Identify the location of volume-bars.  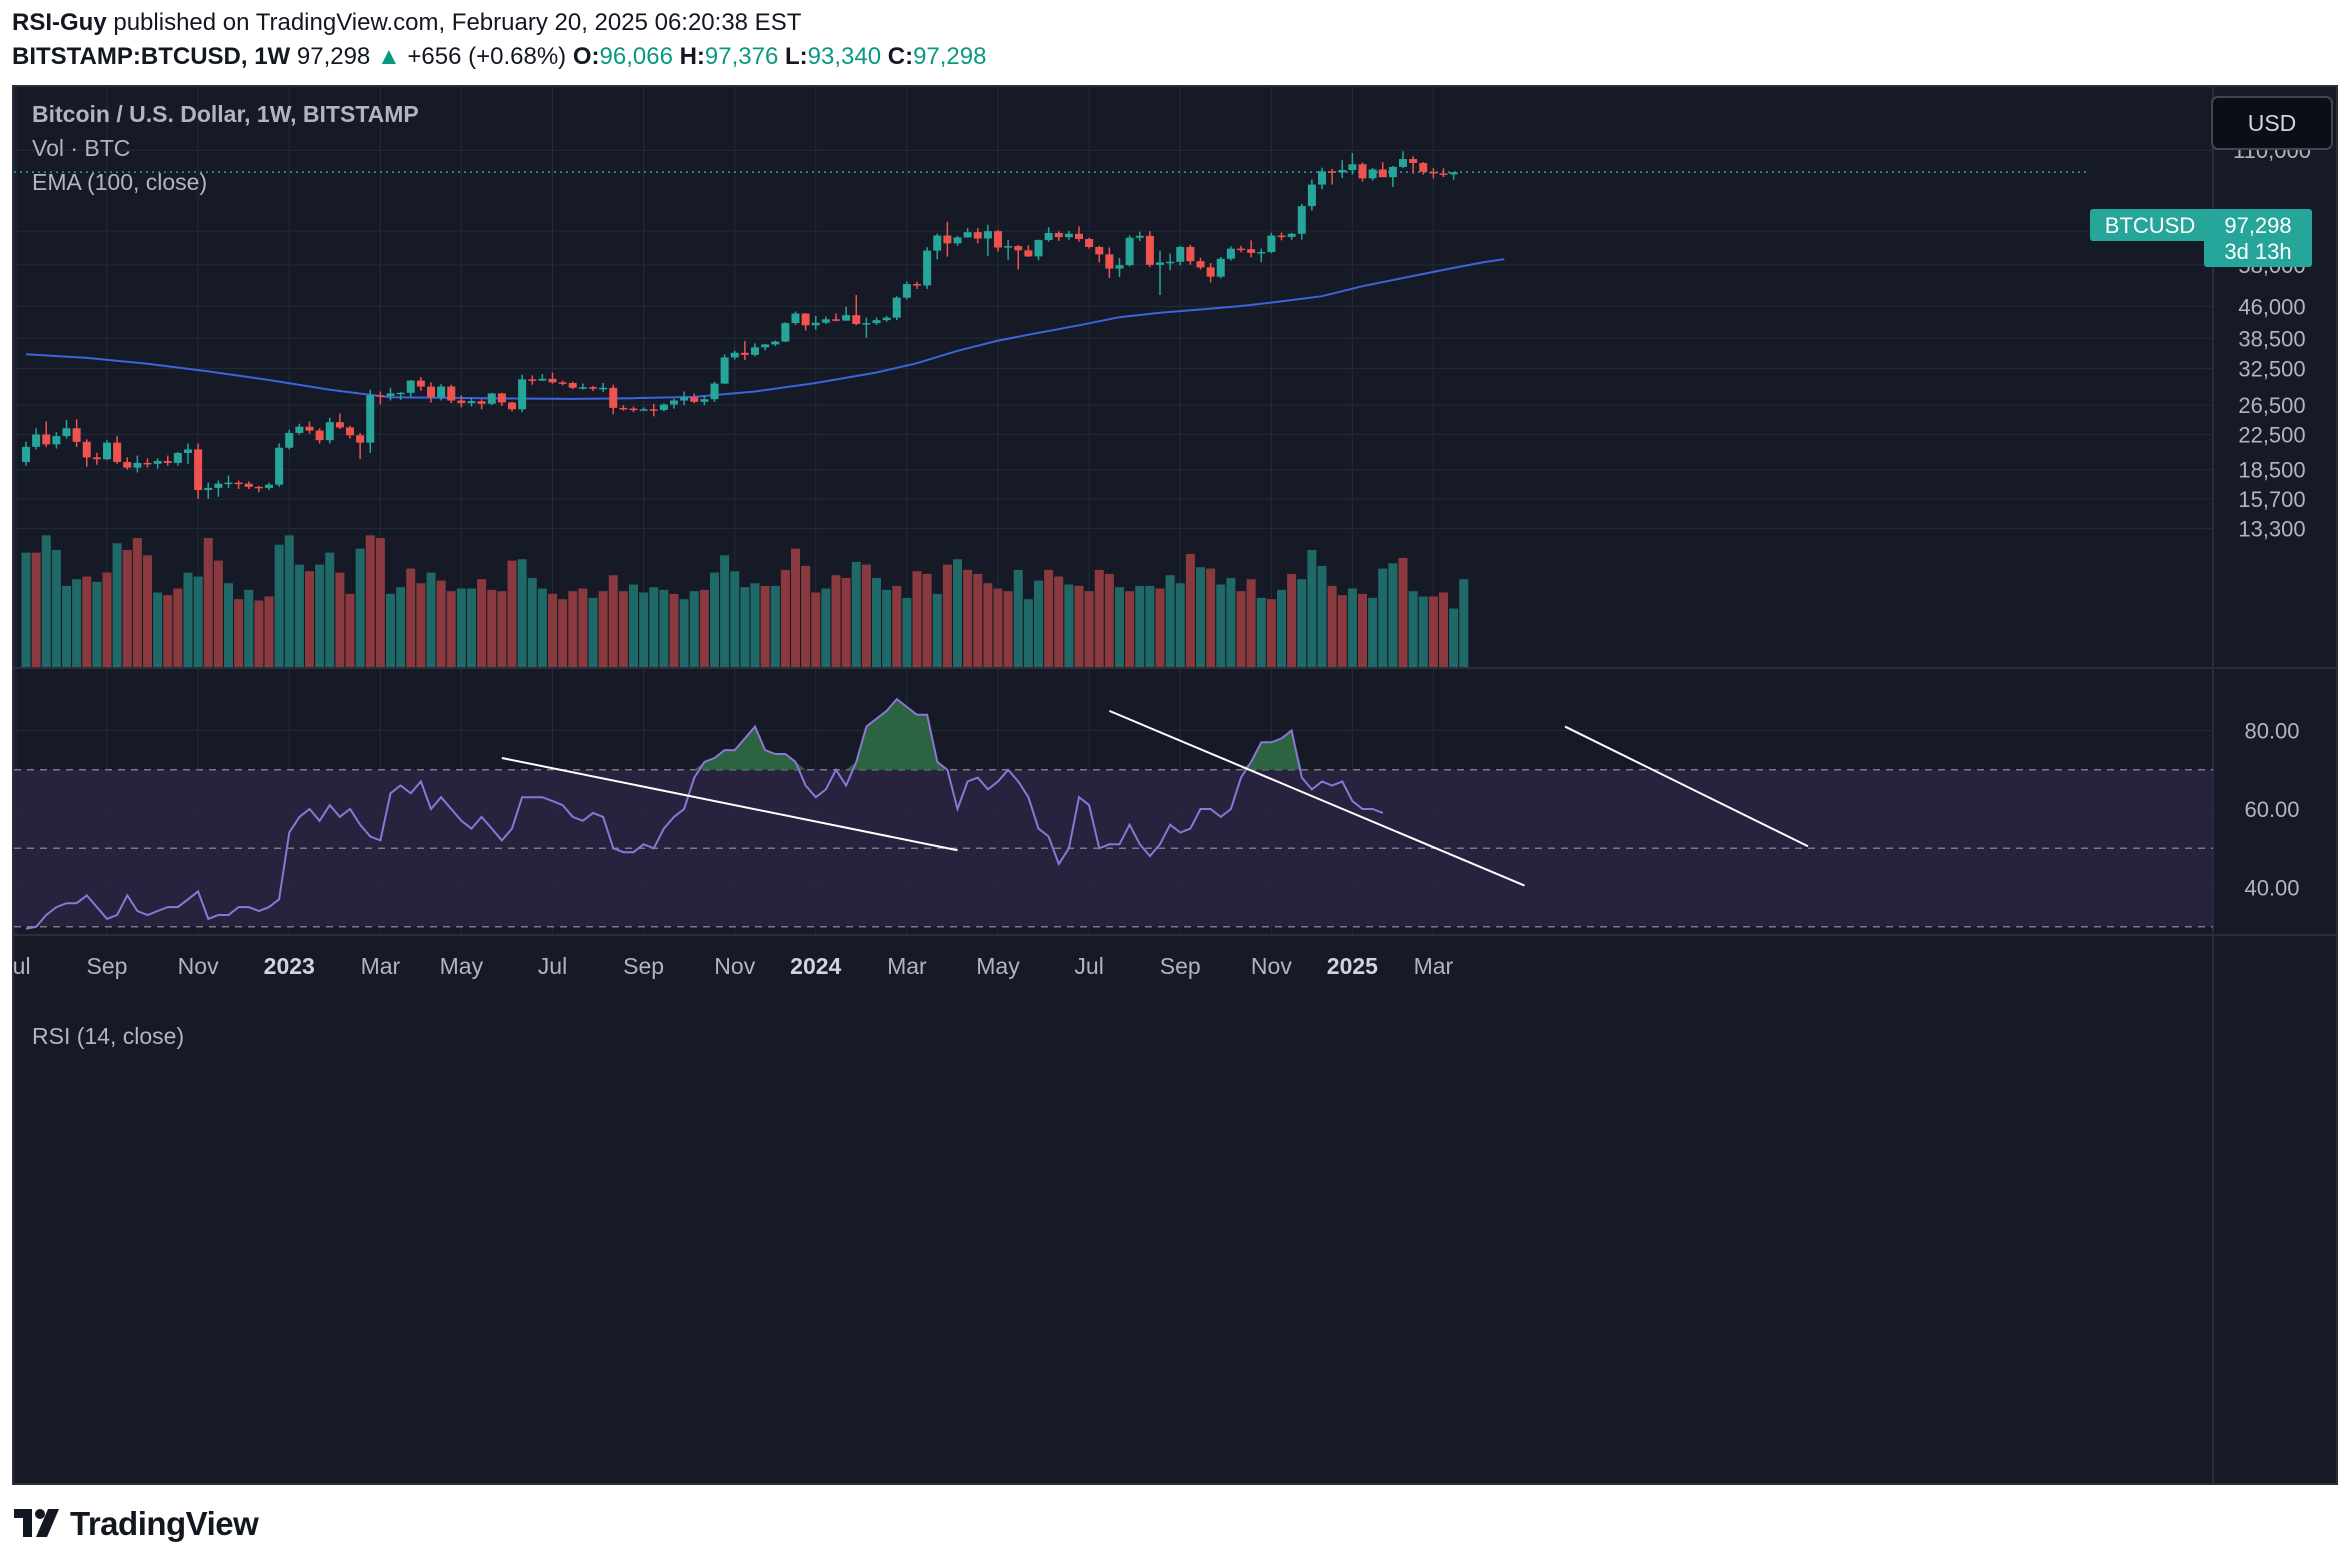
(745, 601).